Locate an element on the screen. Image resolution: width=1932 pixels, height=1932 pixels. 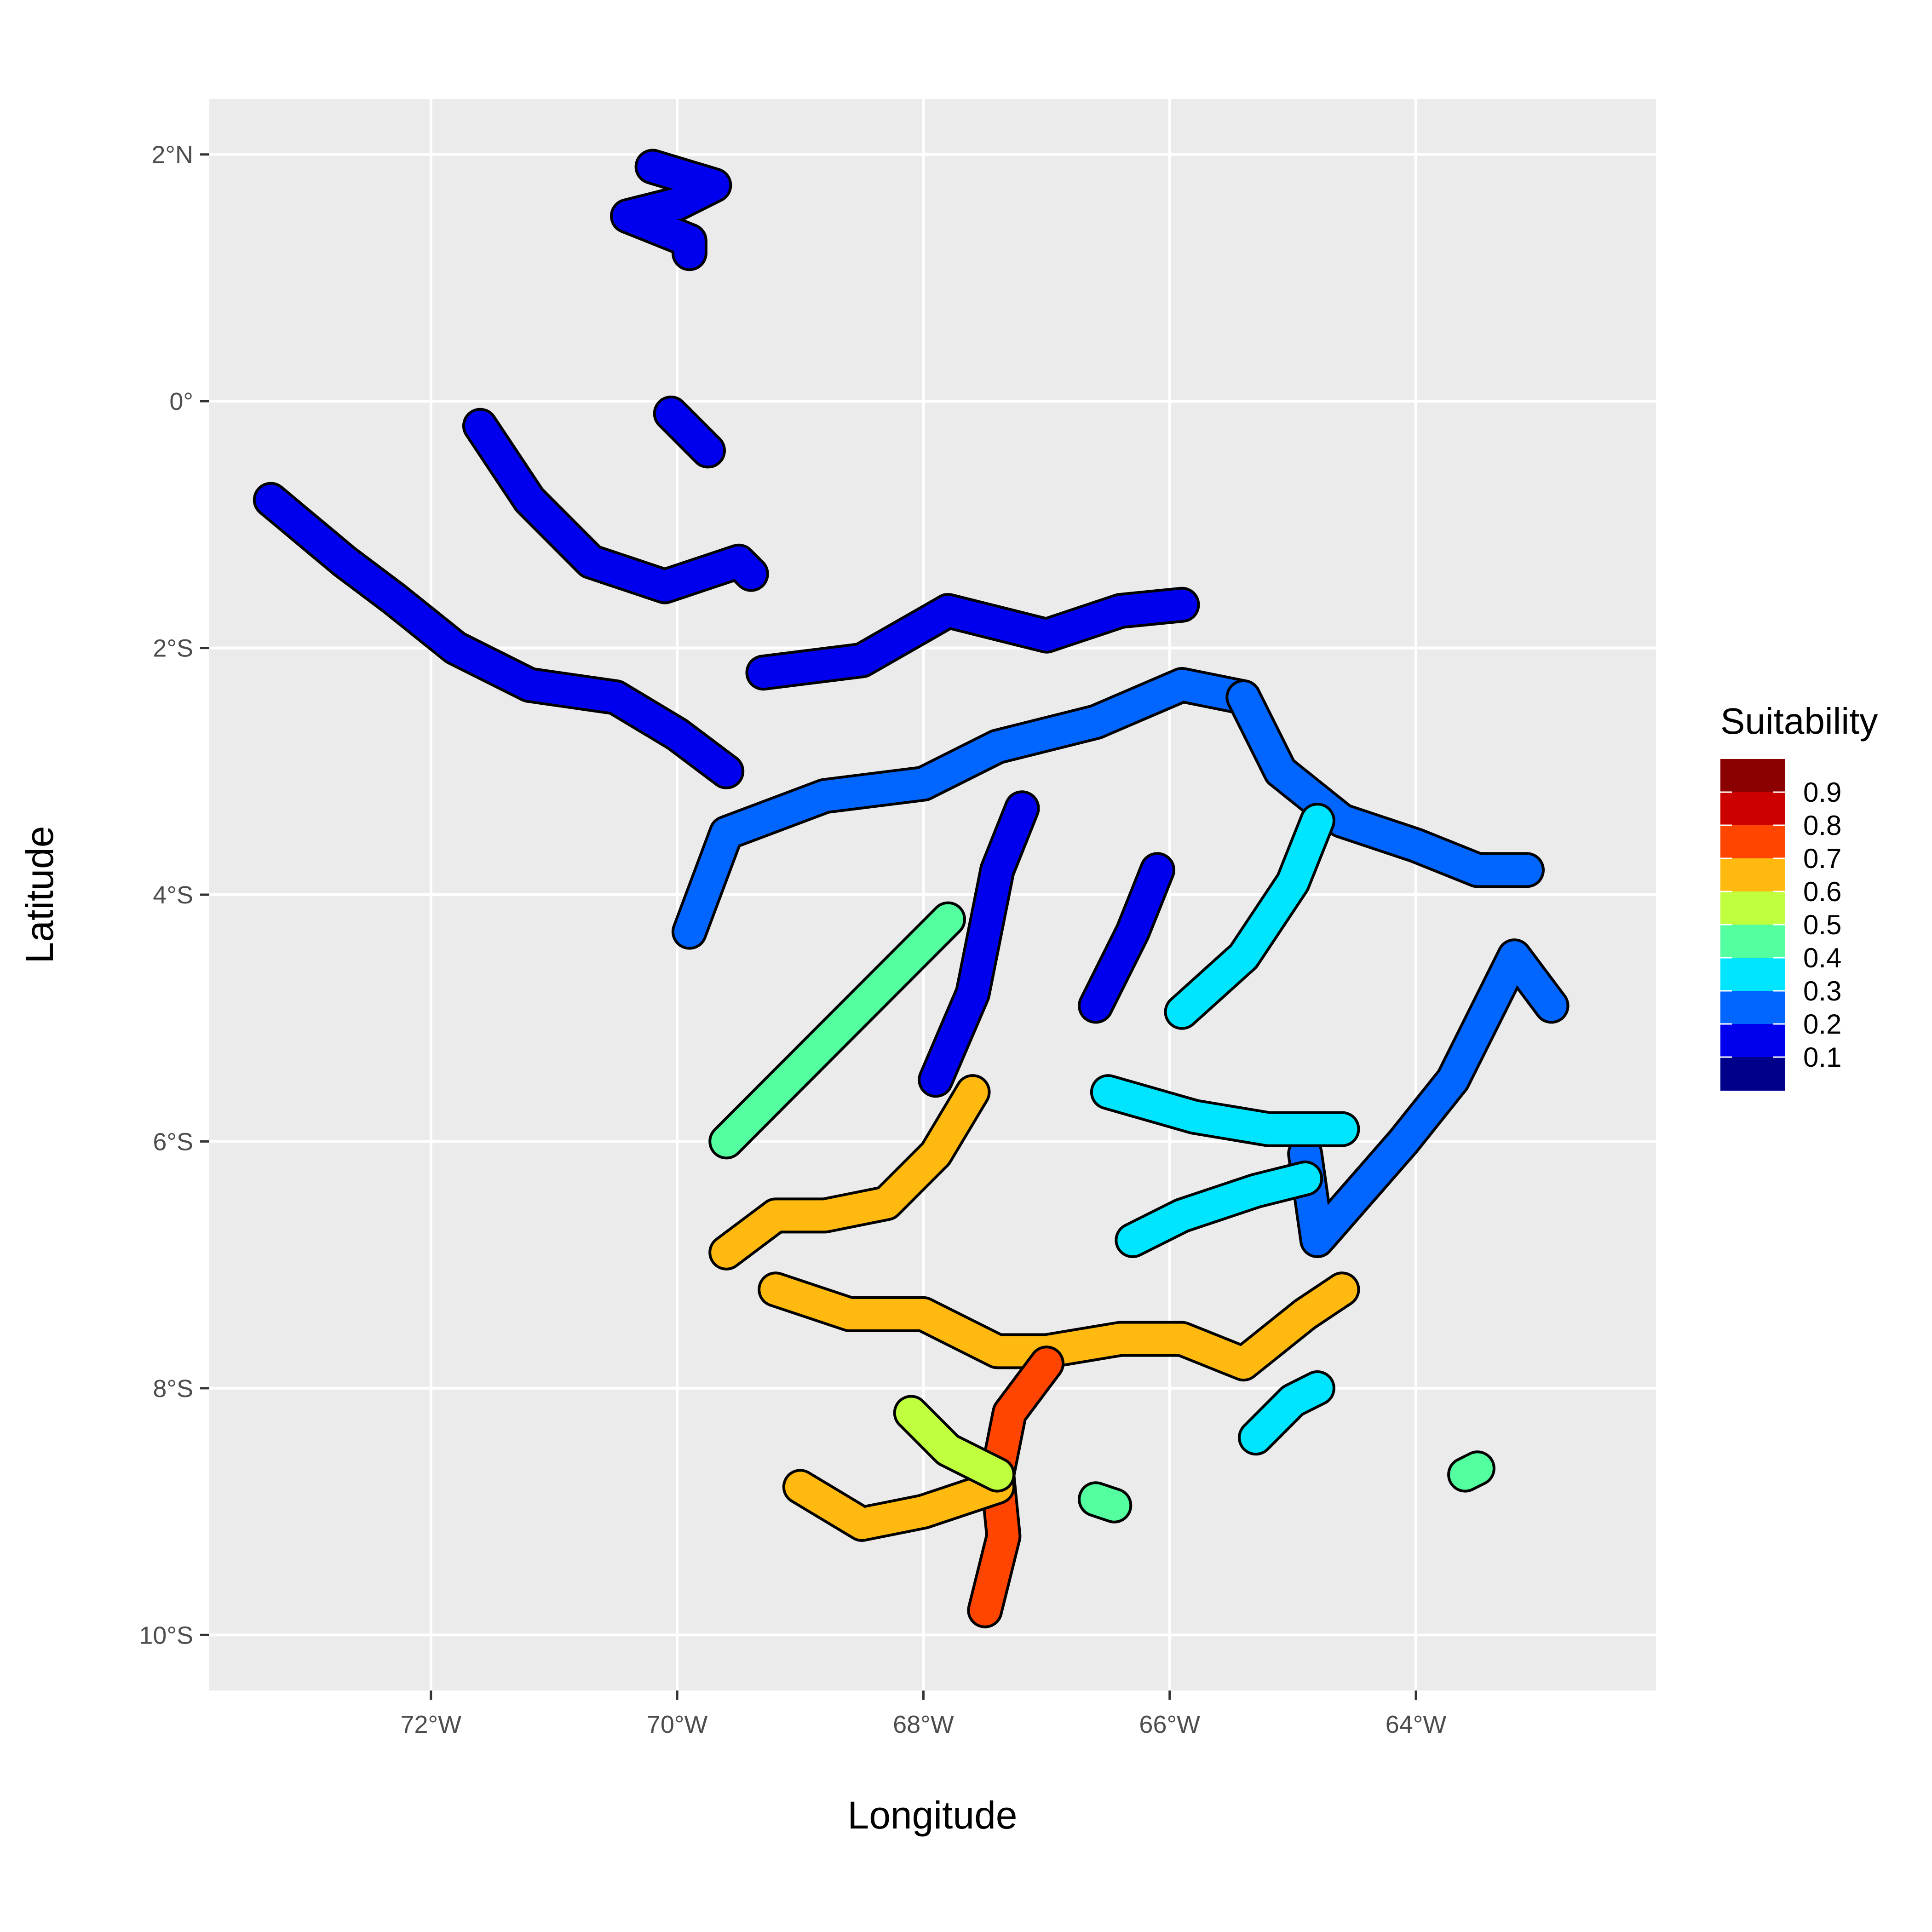
y-tick-label: 0° is located at coordinates (181, 401).